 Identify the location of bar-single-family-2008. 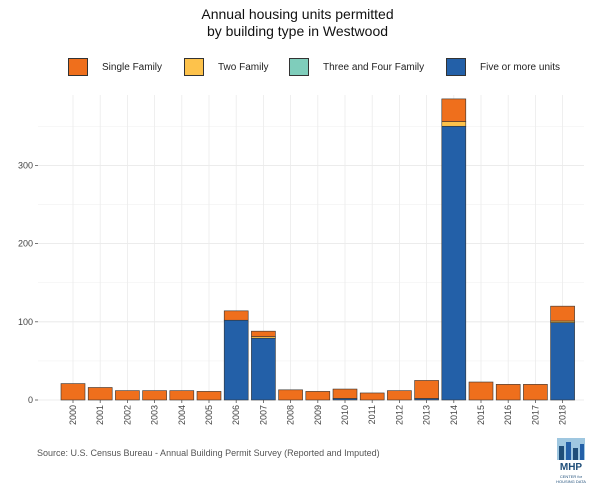
(290, 395).